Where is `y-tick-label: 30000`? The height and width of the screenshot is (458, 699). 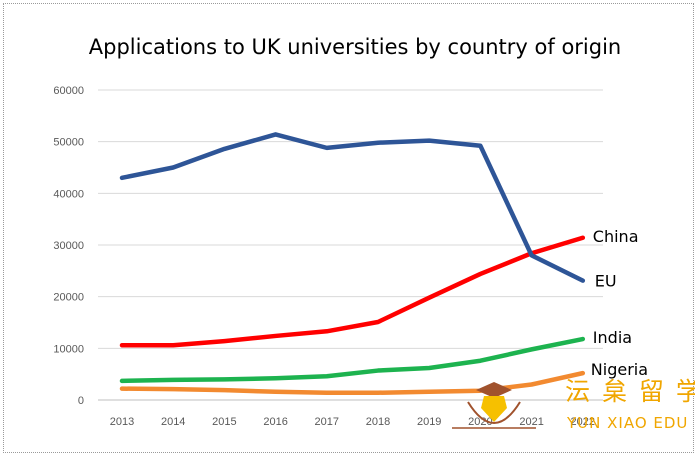
y-tick-label: 30000 is located at coordinates (68, 246).